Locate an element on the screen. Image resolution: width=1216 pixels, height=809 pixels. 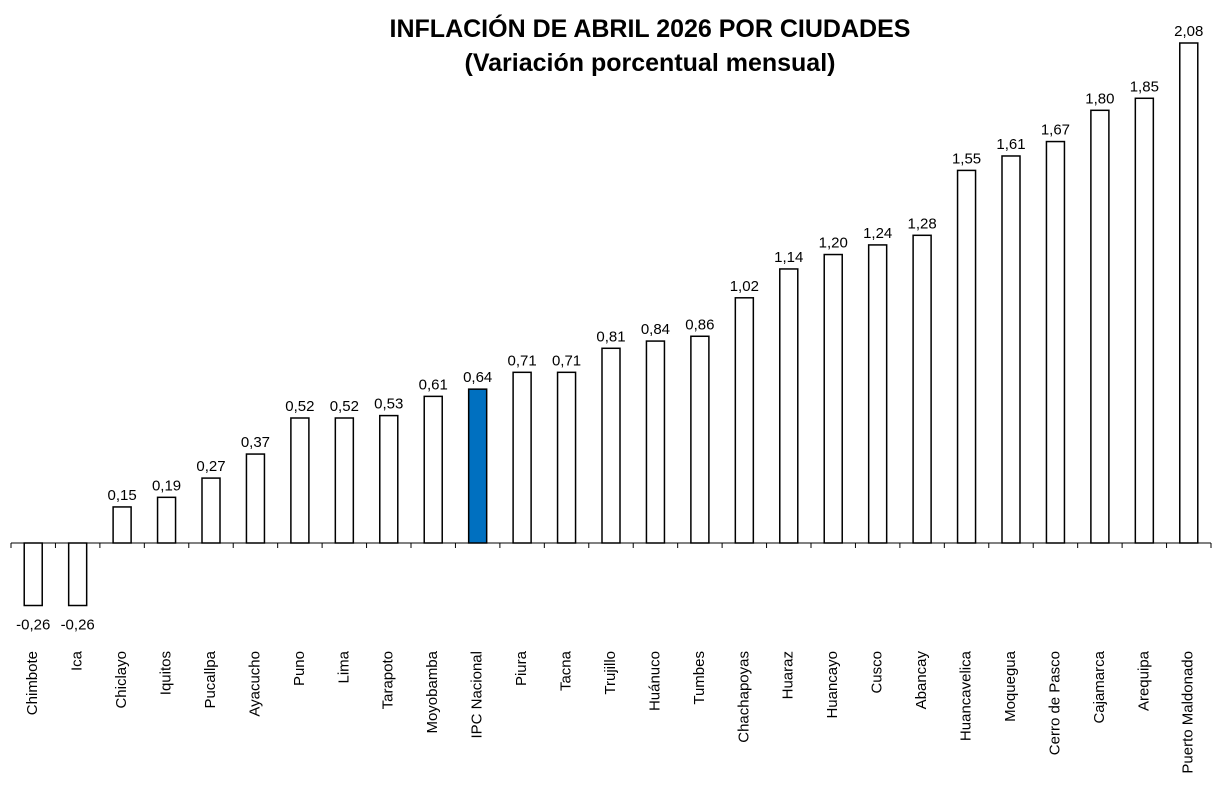
x-tick-label: Iquitos is located at coordinates (166, 673).